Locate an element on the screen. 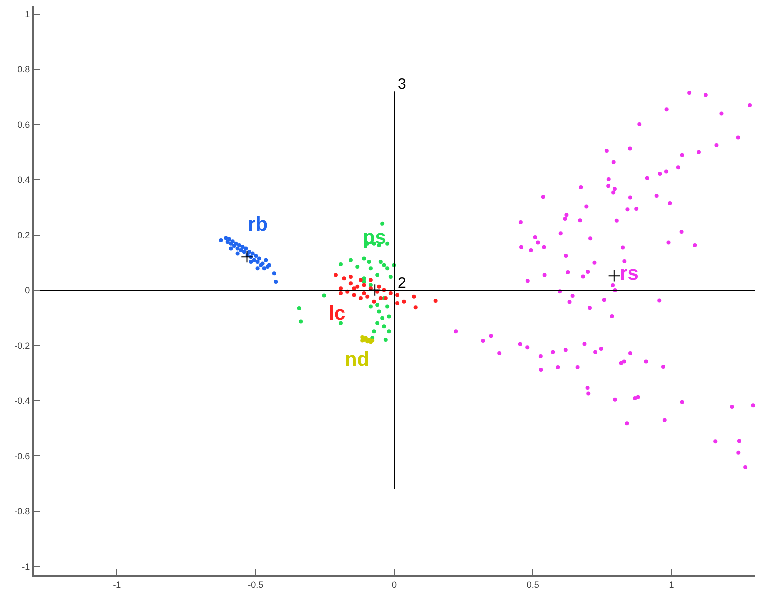  series-label: rb is located at coordinates (258, 225).